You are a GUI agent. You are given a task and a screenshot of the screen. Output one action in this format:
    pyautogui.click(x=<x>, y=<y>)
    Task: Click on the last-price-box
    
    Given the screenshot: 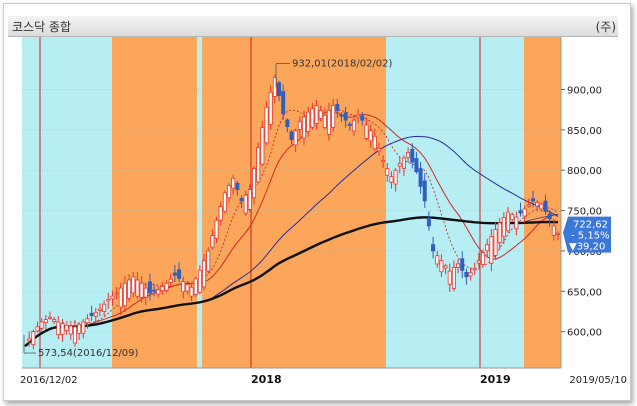 What is the action you would take?
    pyautogui.click(x=587, y=234)
    